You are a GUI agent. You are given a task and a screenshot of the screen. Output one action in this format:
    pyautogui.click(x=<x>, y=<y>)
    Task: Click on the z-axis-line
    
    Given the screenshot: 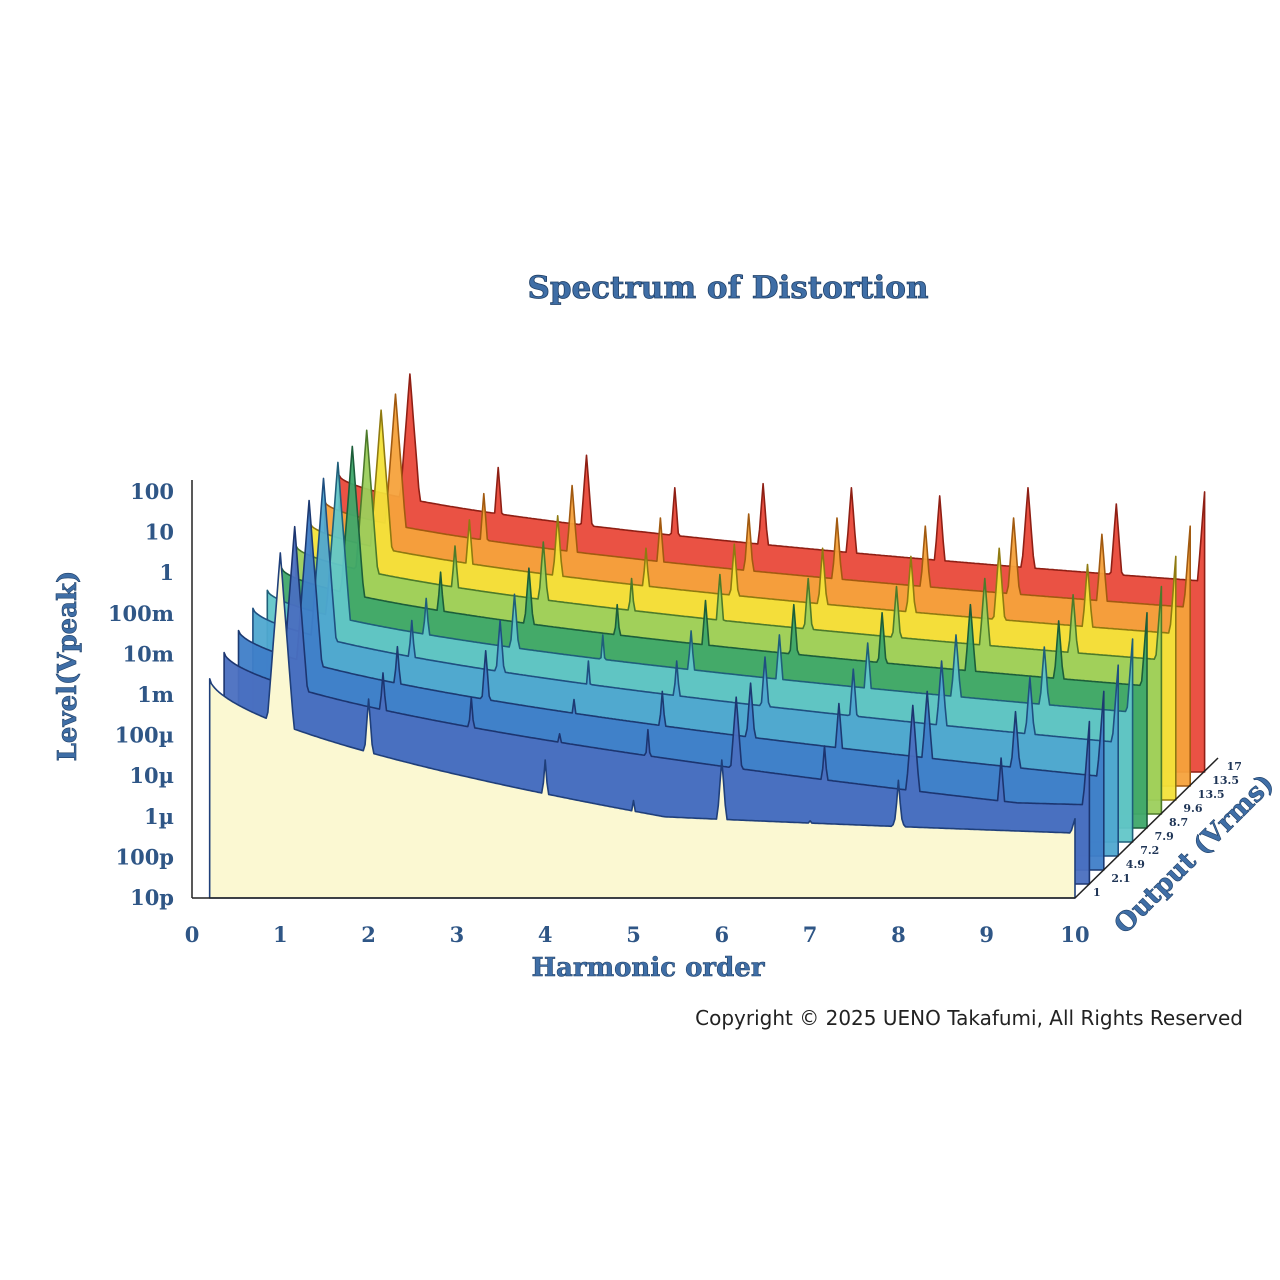 What is the action you would take?
    pyautogui.click(x=1146, y=828)
    